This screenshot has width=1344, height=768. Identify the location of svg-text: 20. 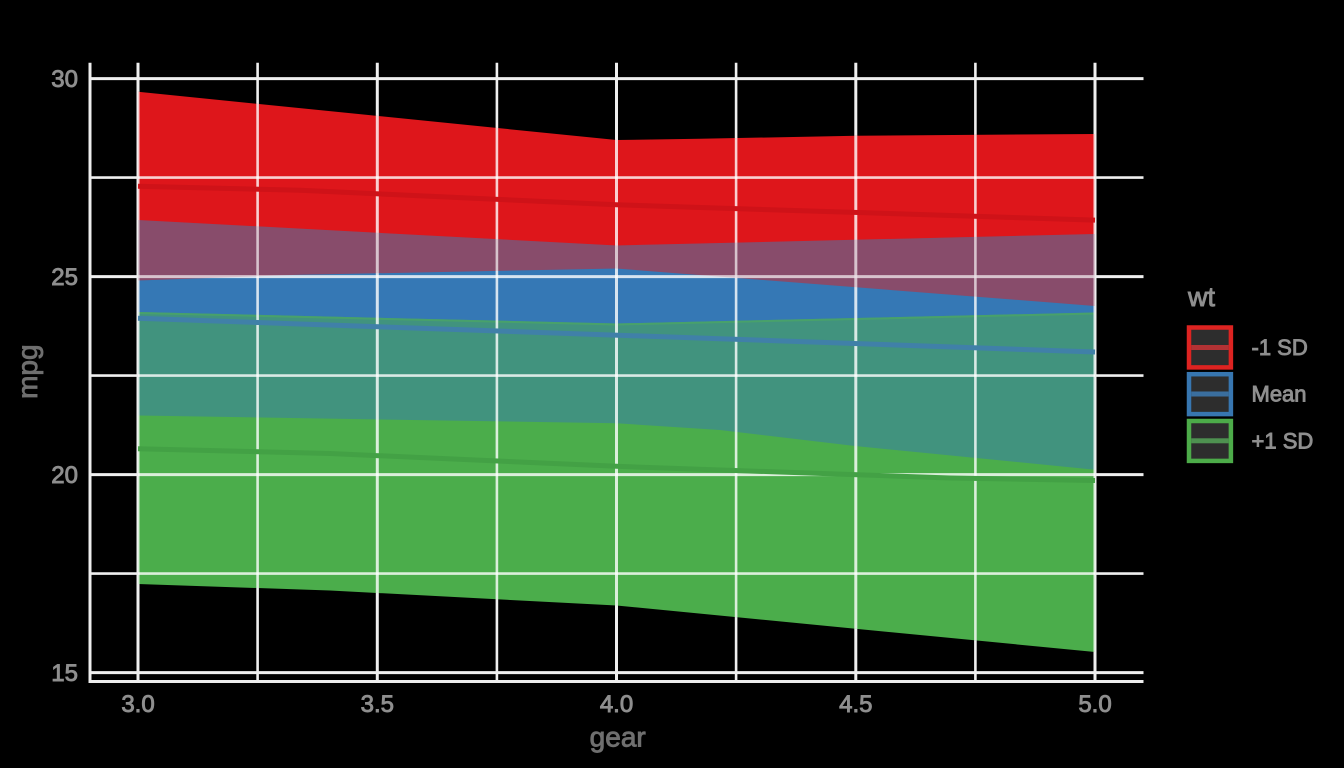
(64, 475).